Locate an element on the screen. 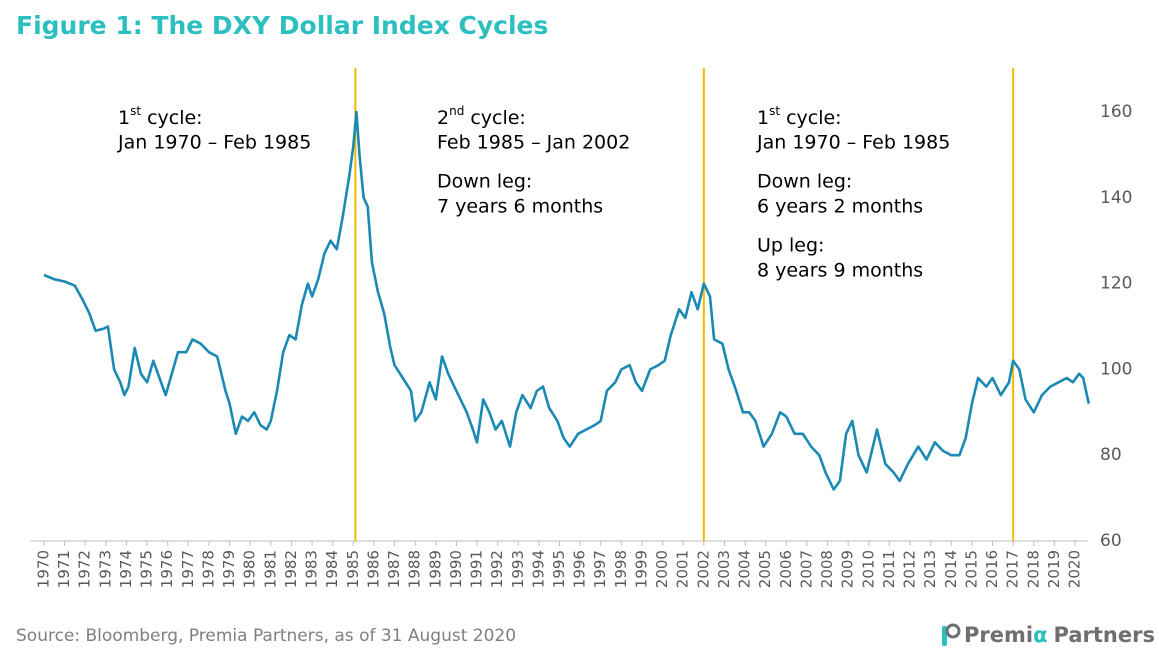 This screenshot has height=660, width=1159. x-tick-label: 2004 is located at coordinates (745, 569).